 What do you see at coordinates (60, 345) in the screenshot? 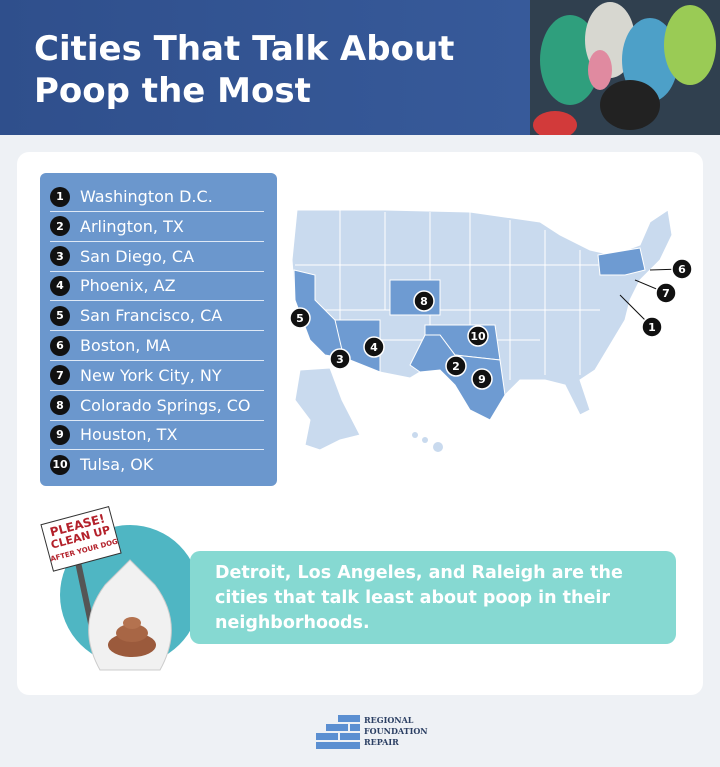
I see `rank-badge: 6` at bounding box center [60, 345].